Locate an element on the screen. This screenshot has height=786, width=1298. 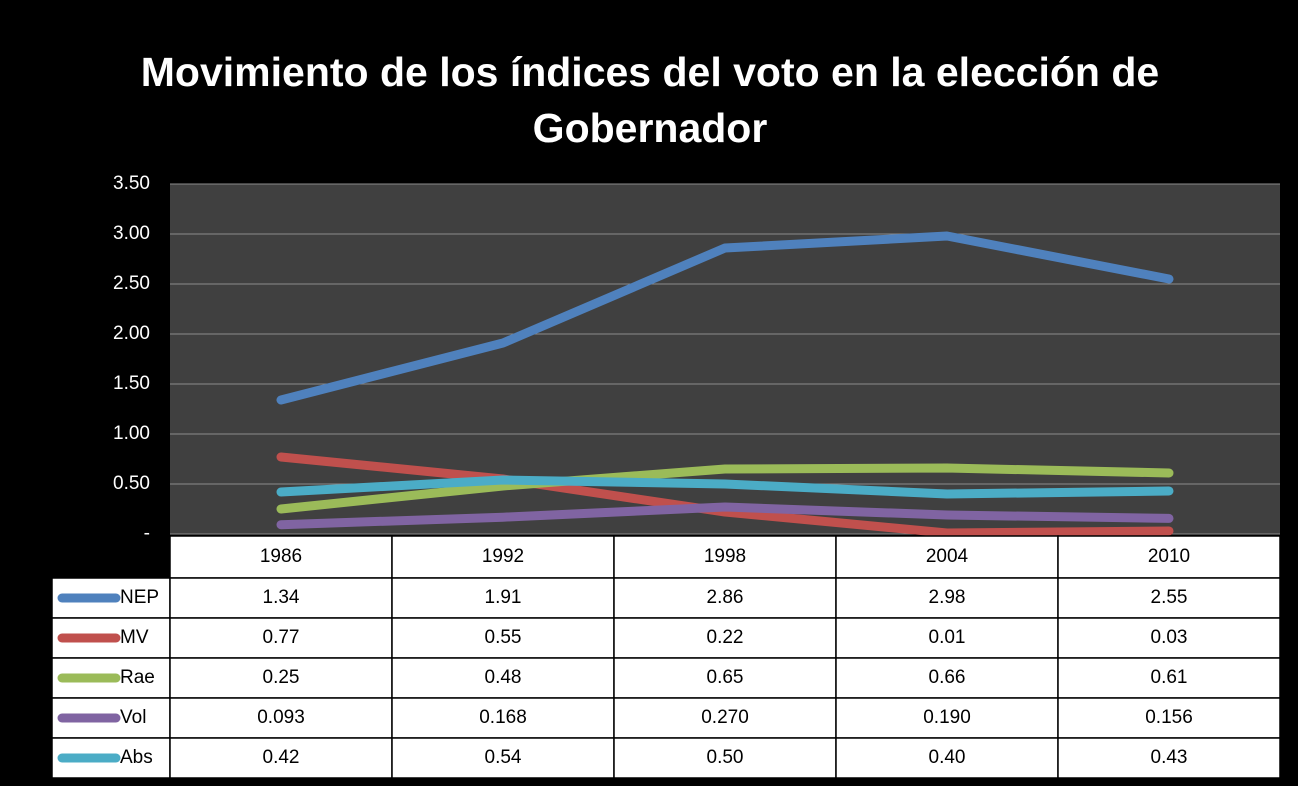
y-tick-label: 3.50 is located at coordinates (131, 183).